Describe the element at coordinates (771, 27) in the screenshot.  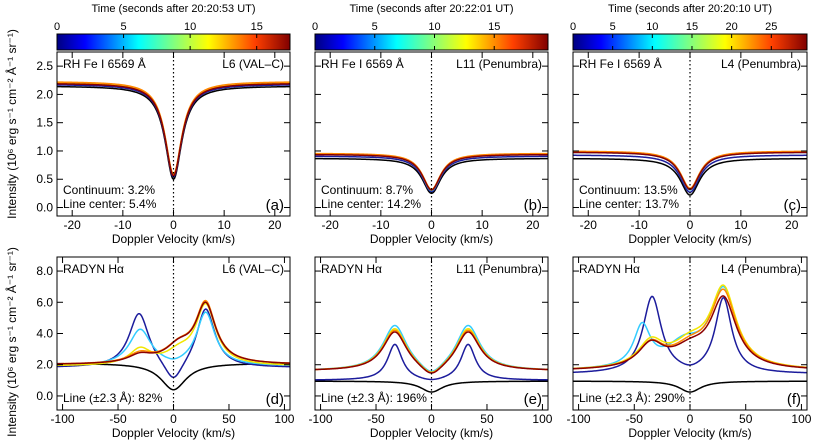
I see `colorbar-tick-label: 25` at that location.